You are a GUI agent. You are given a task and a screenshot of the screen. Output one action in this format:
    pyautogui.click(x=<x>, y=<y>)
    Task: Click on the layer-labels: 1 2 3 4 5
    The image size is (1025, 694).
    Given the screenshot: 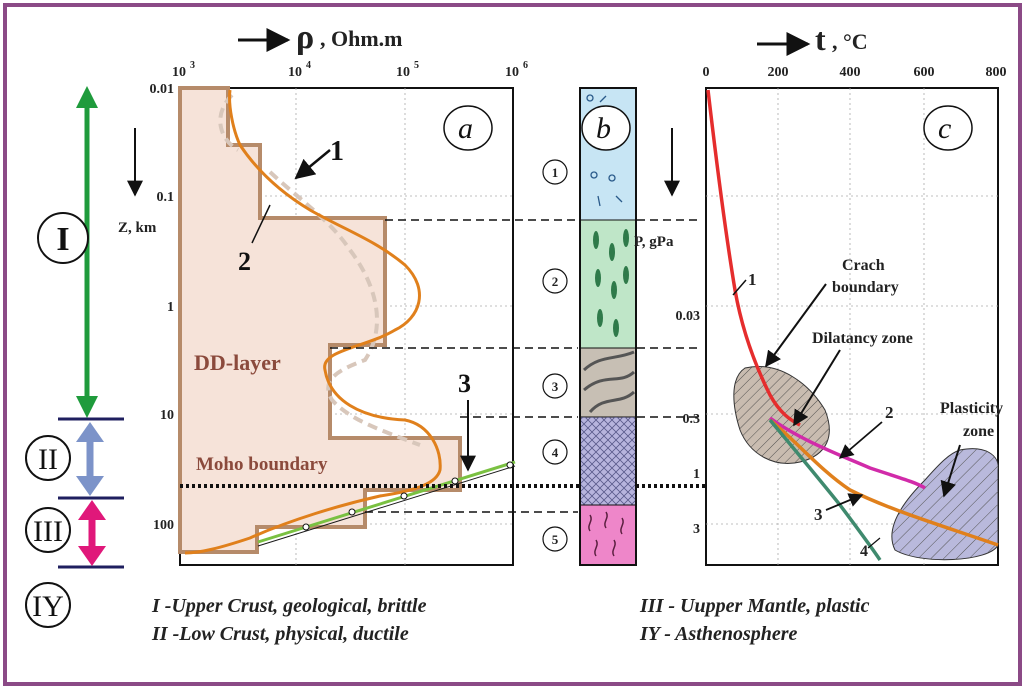 What is the action you would take?
    pyautogui.click(x=555, y=355)
    